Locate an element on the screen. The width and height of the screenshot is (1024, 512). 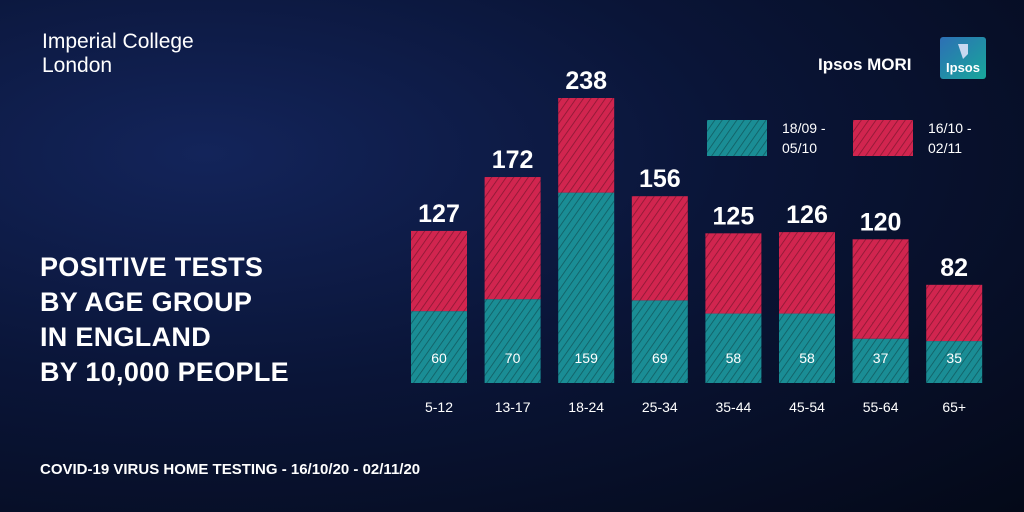
x-tick-label: 25-34 is located at coordinates (660, 407).